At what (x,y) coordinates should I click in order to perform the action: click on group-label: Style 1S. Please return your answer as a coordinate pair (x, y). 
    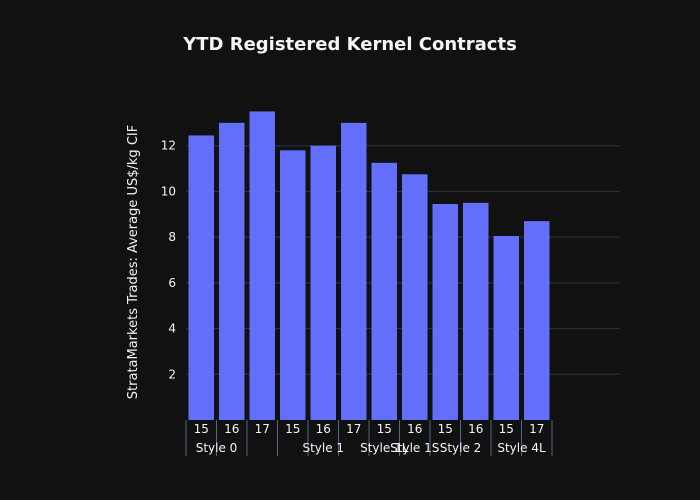
    Looking at the image, I should click on (414, 448).